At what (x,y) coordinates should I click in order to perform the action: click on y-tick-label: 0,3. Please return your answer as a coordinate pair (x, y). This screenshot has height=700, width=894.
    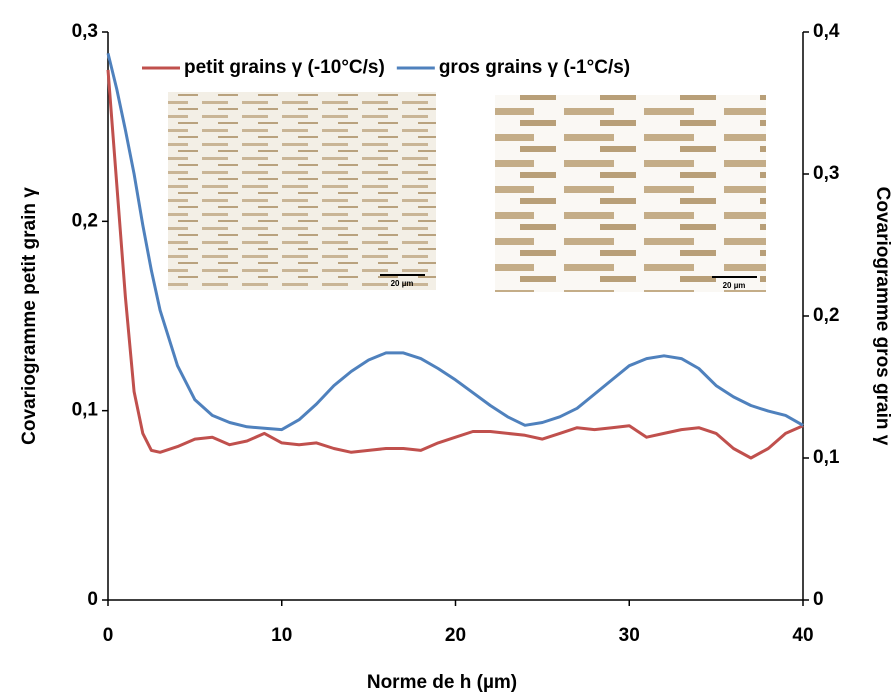
    Looking at the image, I should click on (85, 31).